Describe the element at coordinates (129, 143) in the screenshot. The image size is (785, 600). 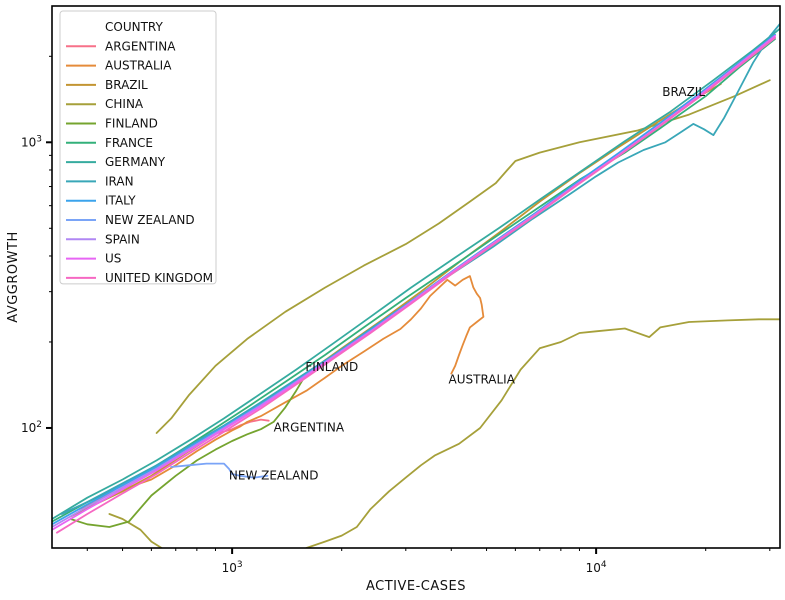
I see `legend-label-france: FRANCE` at that location.